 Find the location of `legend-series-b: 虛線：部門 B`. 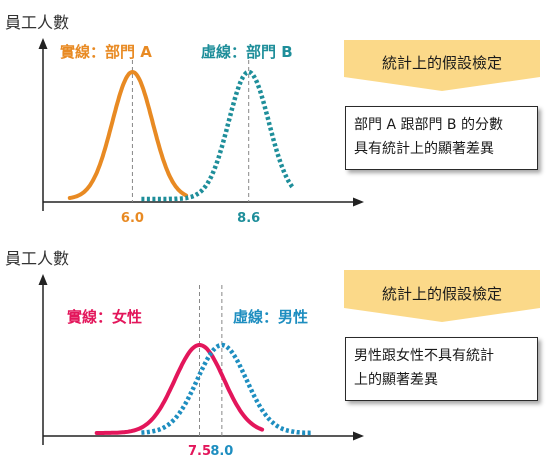

legend-series-b: 虛線：部門 B is located at coordinates (247, 52).